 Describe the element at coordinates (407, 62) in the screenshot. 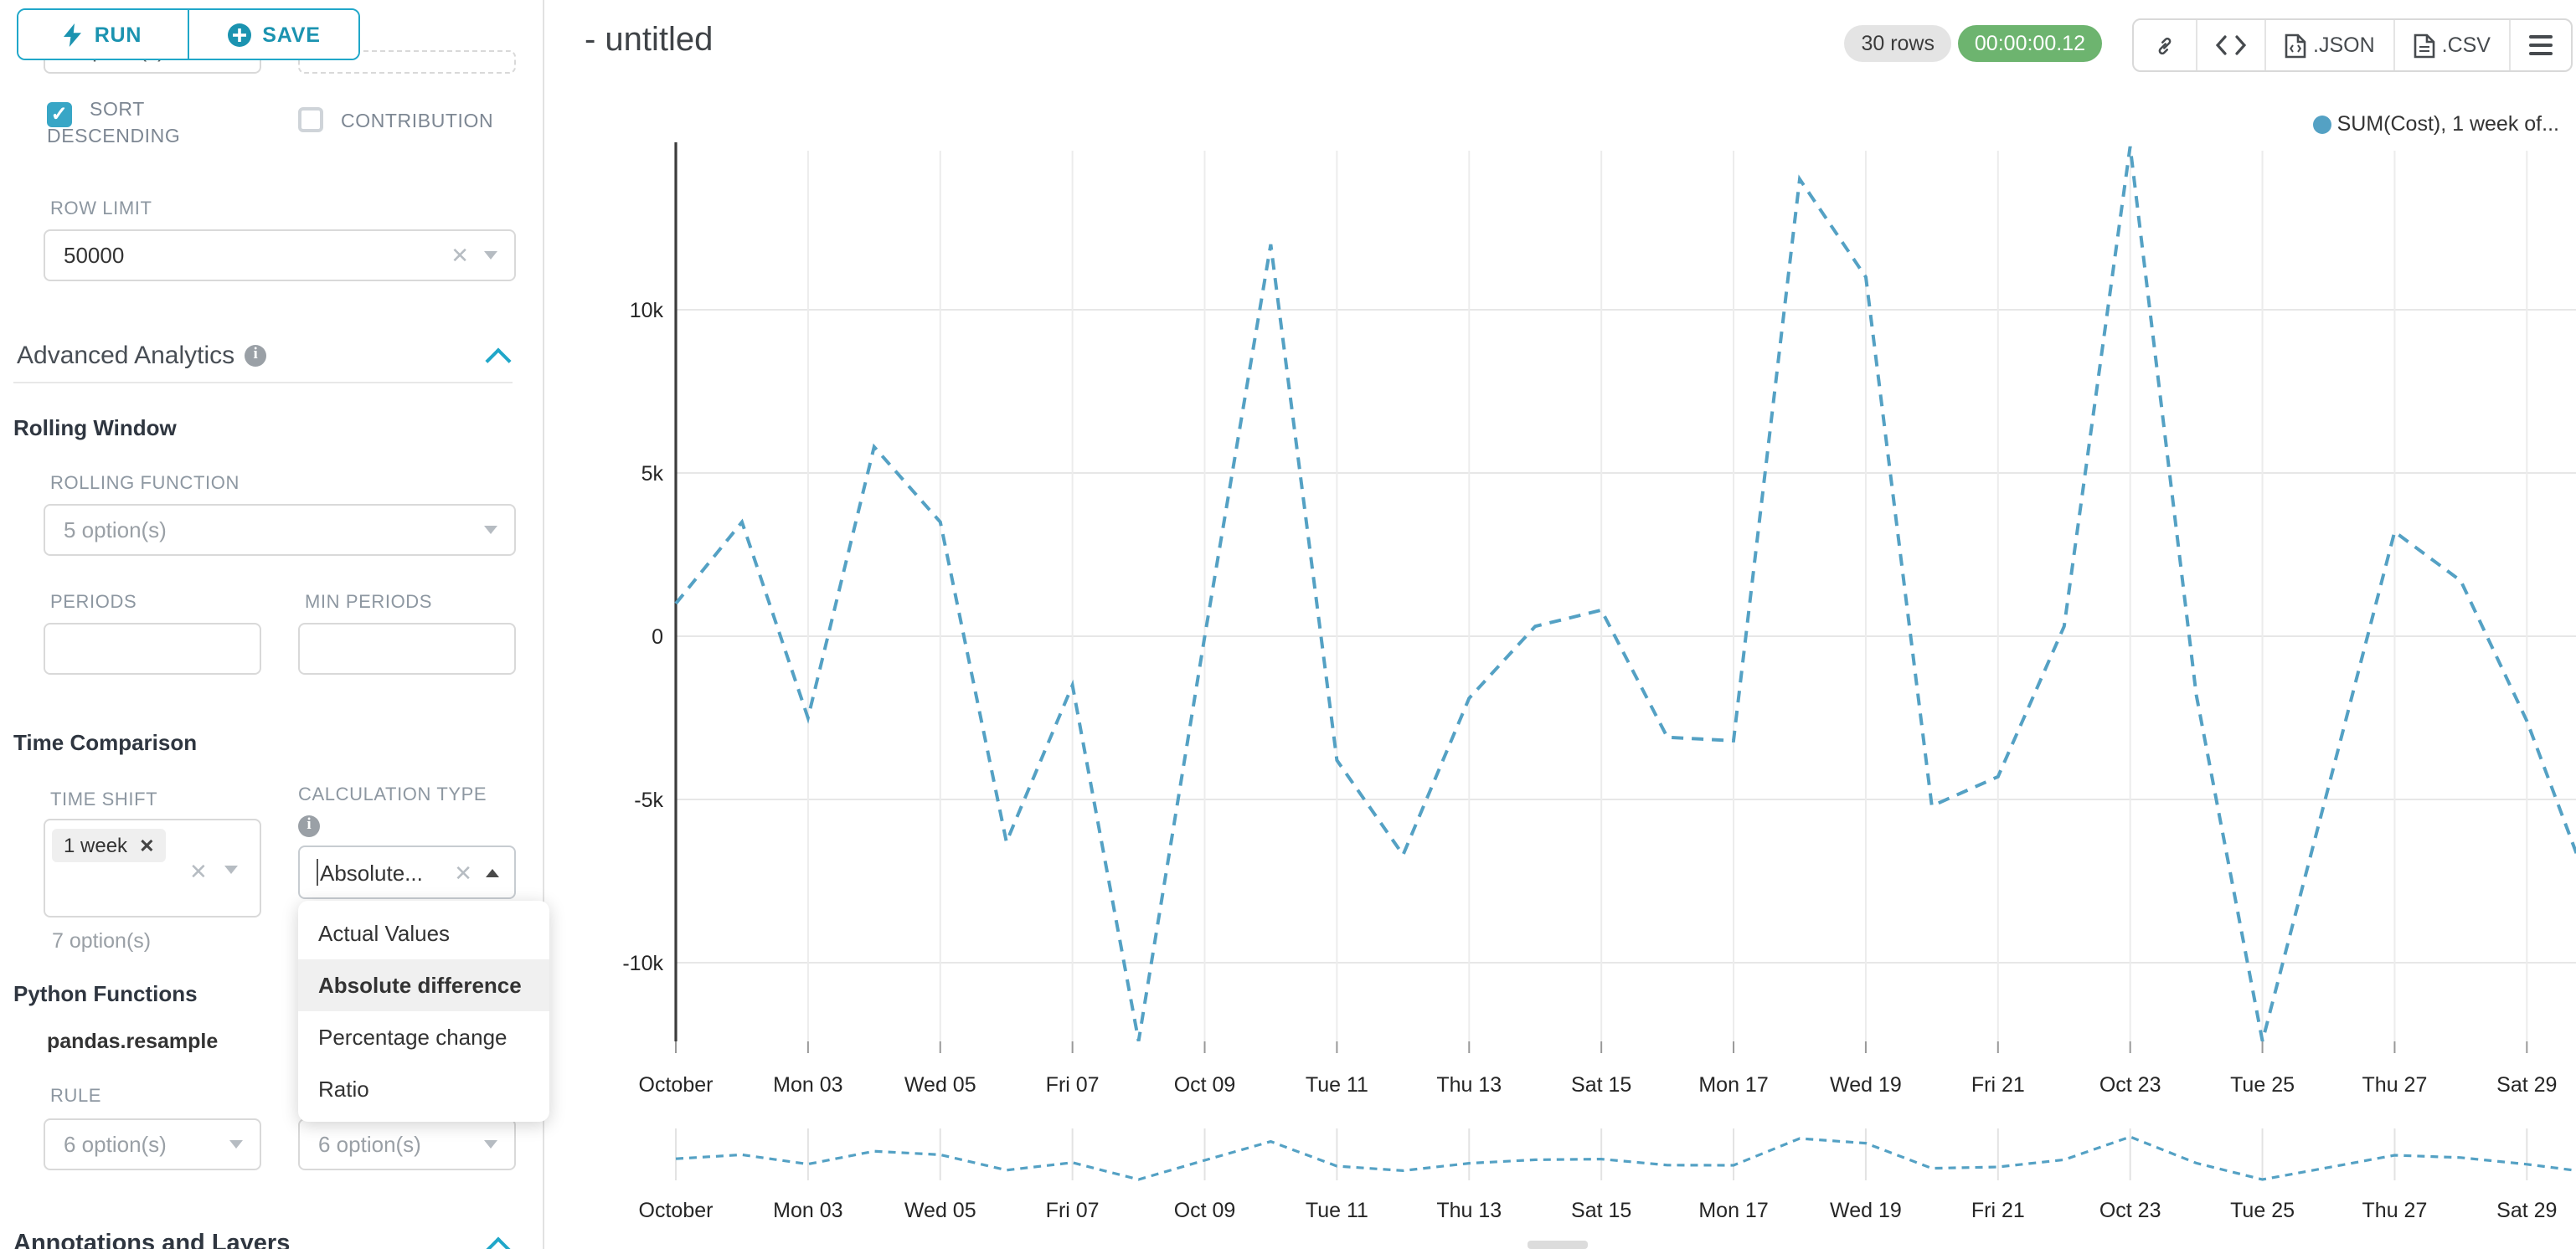

I see `cropped-dashed-field` at that location.